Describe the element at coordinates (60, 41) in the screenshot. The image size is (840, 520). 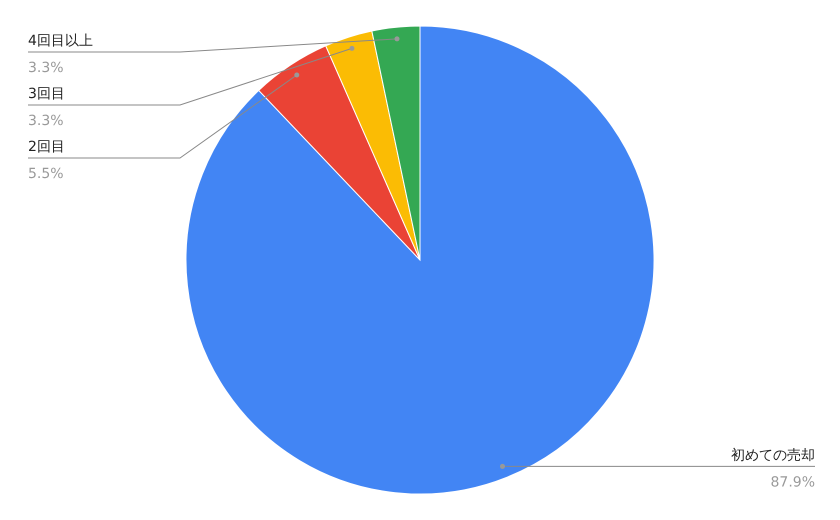
I see `slice-label: 4回目以上` at that location.